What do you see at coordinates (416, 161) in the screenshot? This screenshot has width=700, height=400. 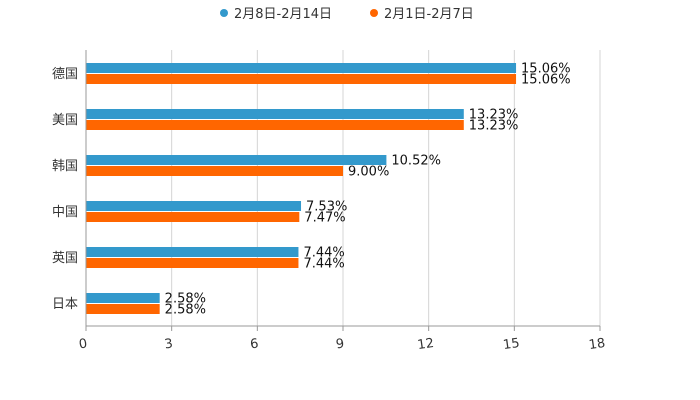 I see `data-label: 10.52%` at bounding box center [416, 161].